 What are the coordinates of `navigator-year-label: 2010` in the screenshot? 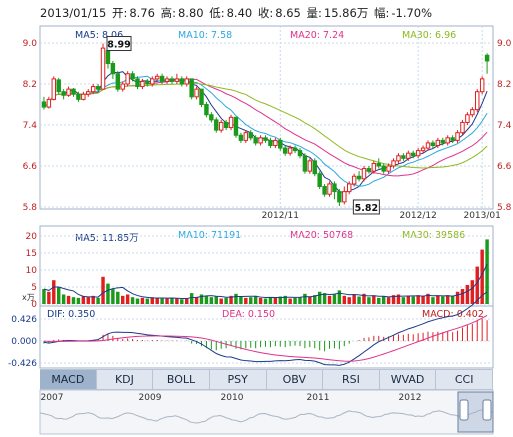 It's located at (232, 398).